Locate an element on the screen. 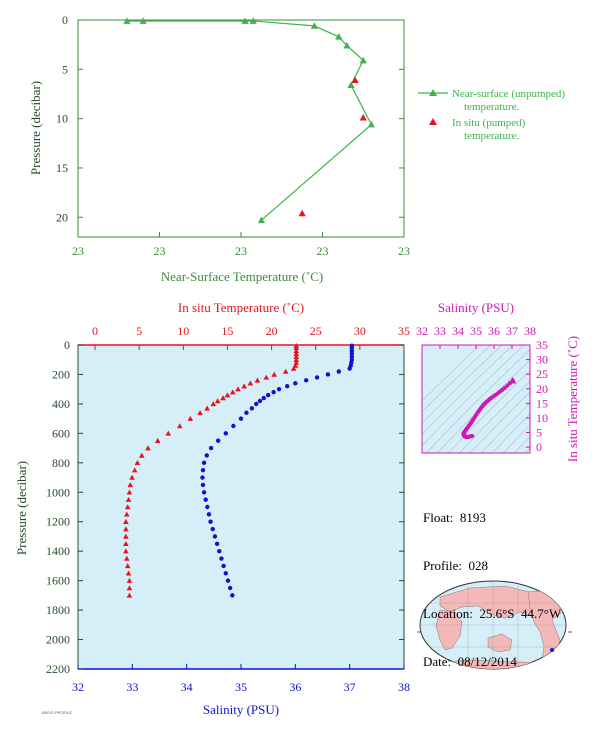 The image size is (601, 732). salinity-axis-label: Salinity (PSU) is located at coordinates (241, 709).